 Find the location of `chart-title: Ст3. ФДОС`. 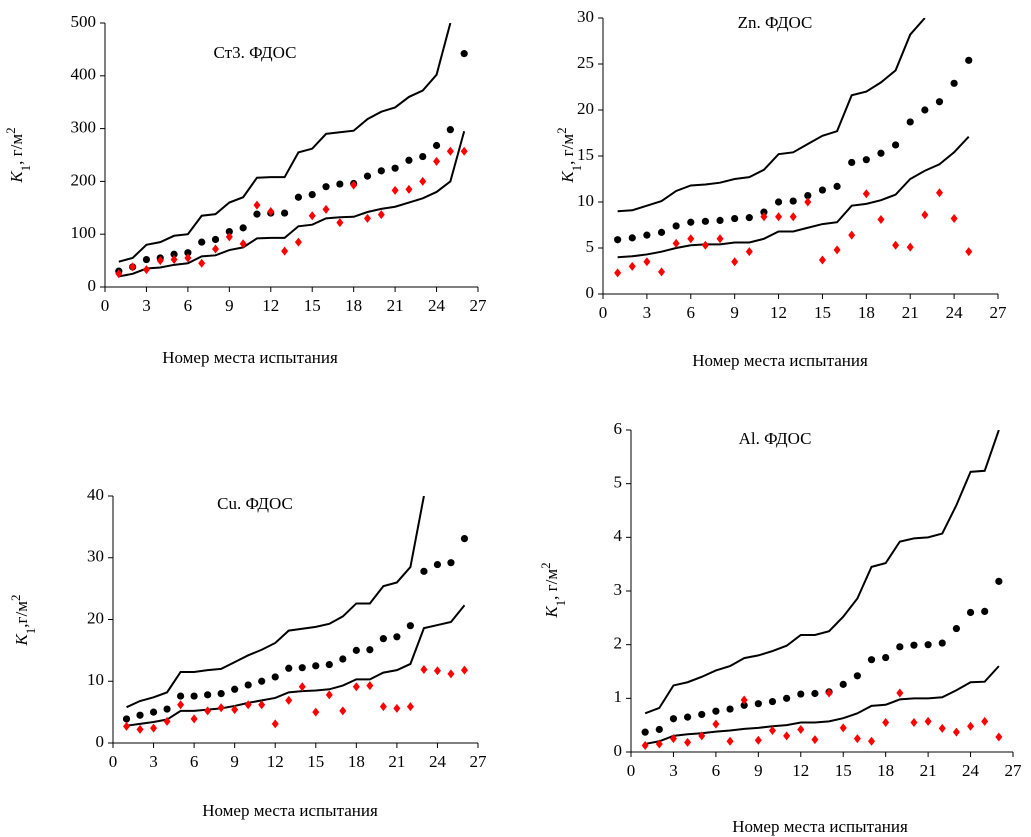

chart-title: Ст3. ФДОС is located at coordinates (255, 52).